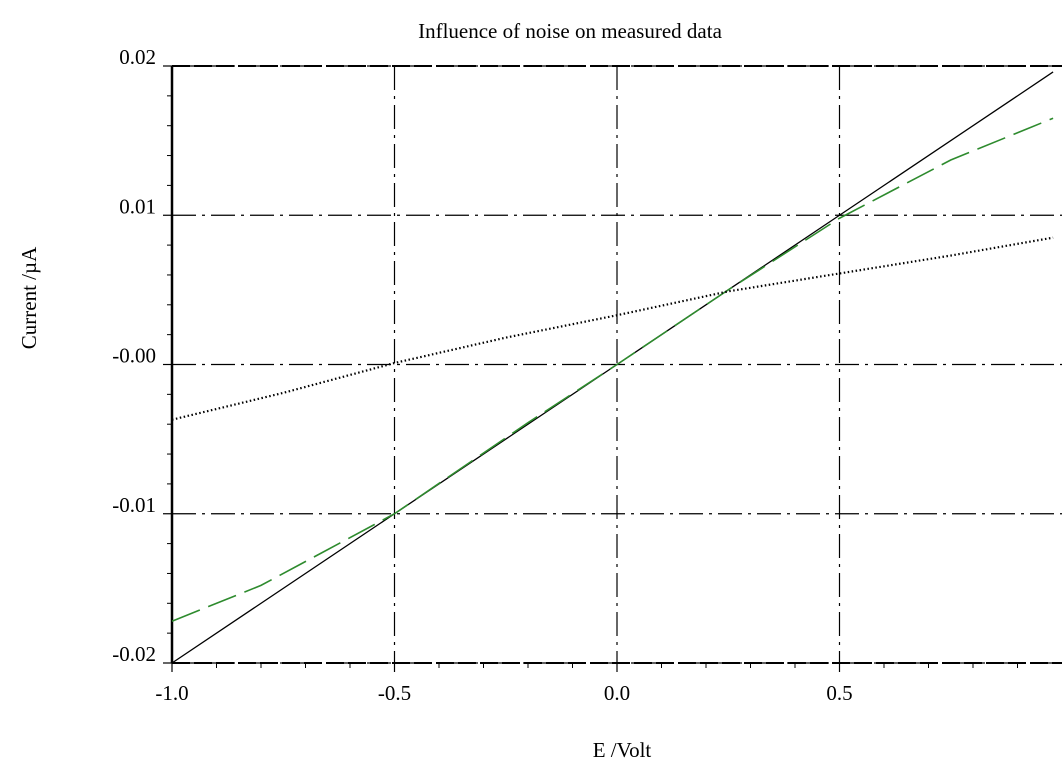  I want to click on x-tick-label: -1.0, so click(171, 693).